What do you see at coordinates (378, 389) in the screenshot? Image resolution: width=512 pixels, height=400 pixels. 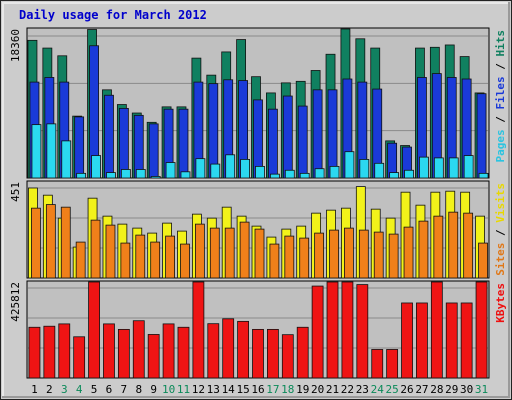 I see `x-tick-label: 24` at bounding box center [378, 389].